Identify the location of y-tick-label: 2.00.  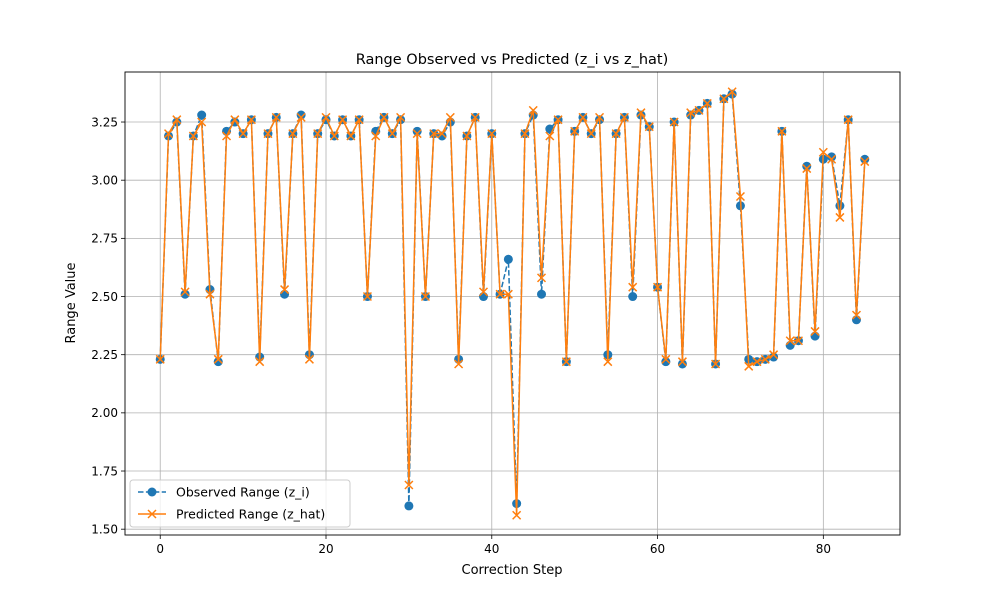
(104, 413).